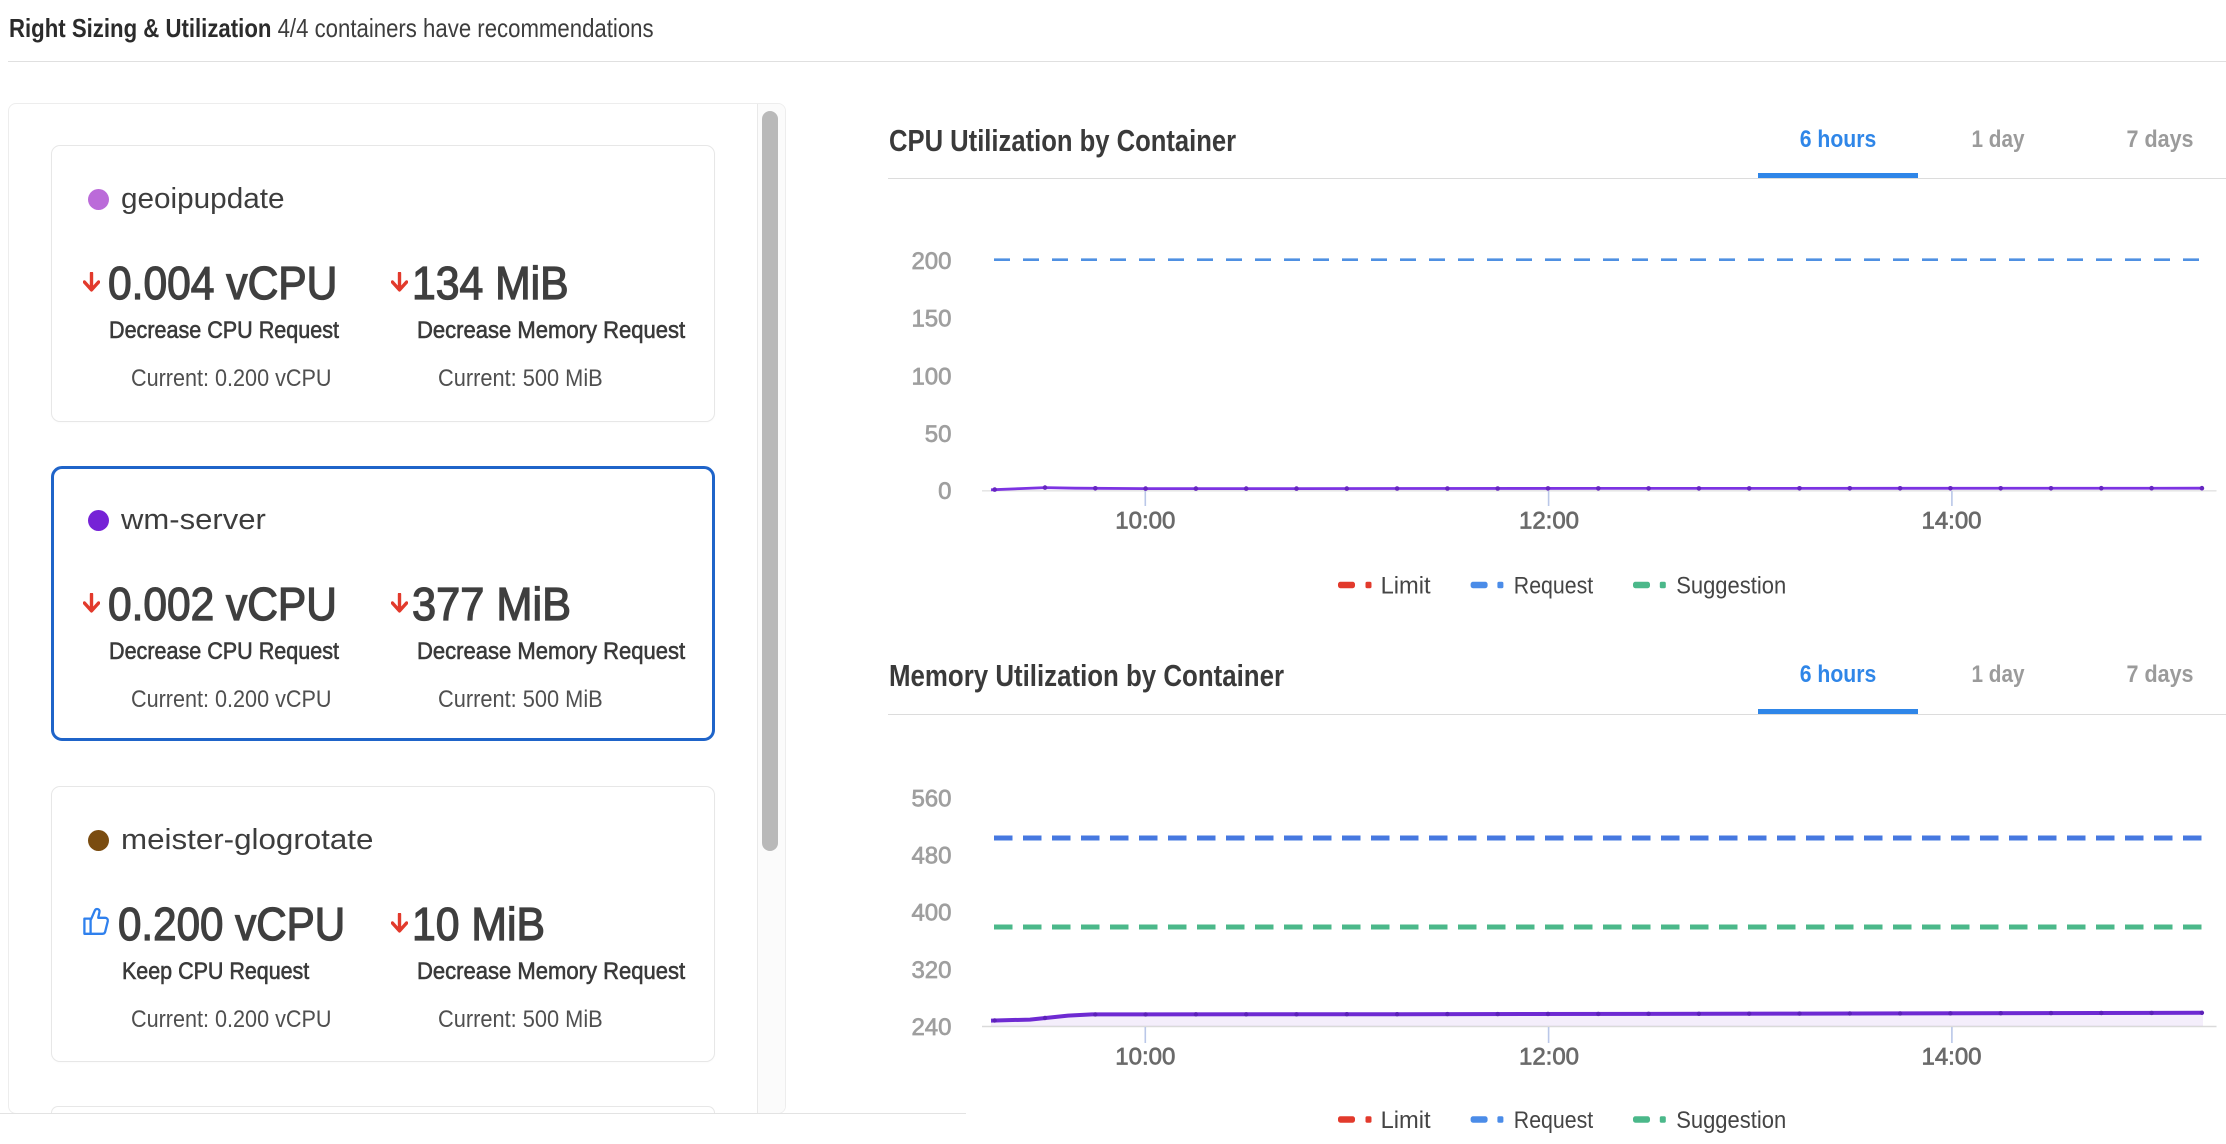 The width and height of the screenshot is (2226, 1144). I want to click on svg-text: 50, so click(938, 434).